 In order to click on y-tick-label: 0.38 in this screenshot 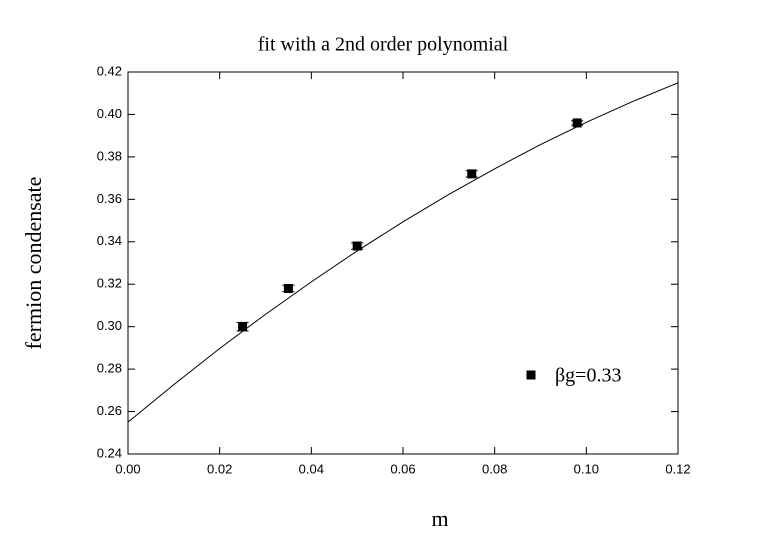, I will do `click(109, 155)`.